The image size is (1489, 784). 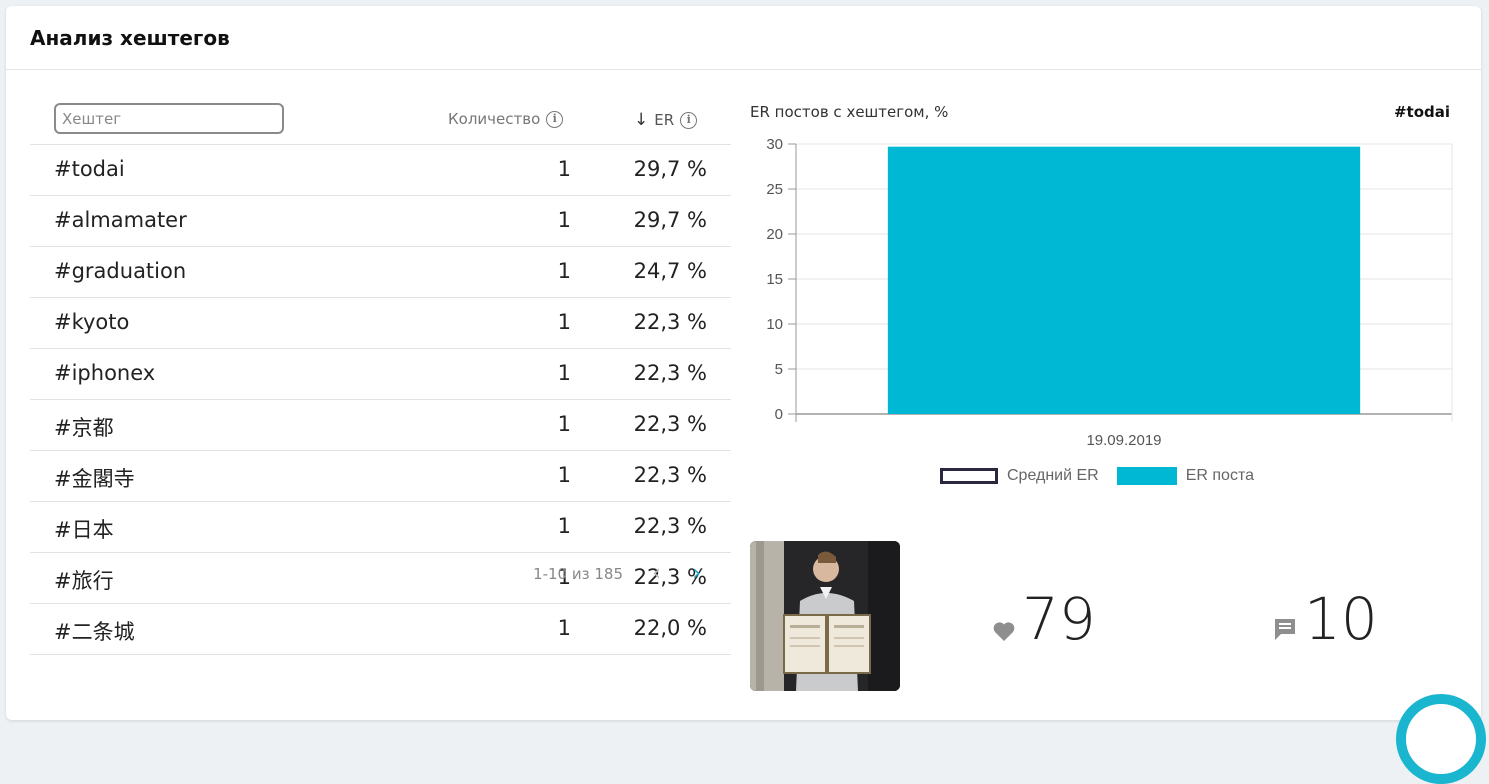 I want to click on table-row: #almamater 1 29,7 %, so click(x=380, y=221).